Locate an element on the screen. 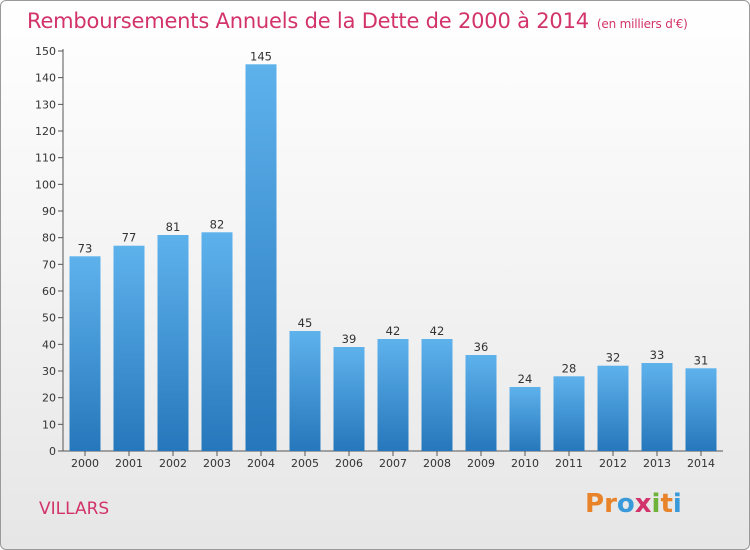 This screenshot has height=550, width=750. logo-letter: r is located at coordinates (610, 504).